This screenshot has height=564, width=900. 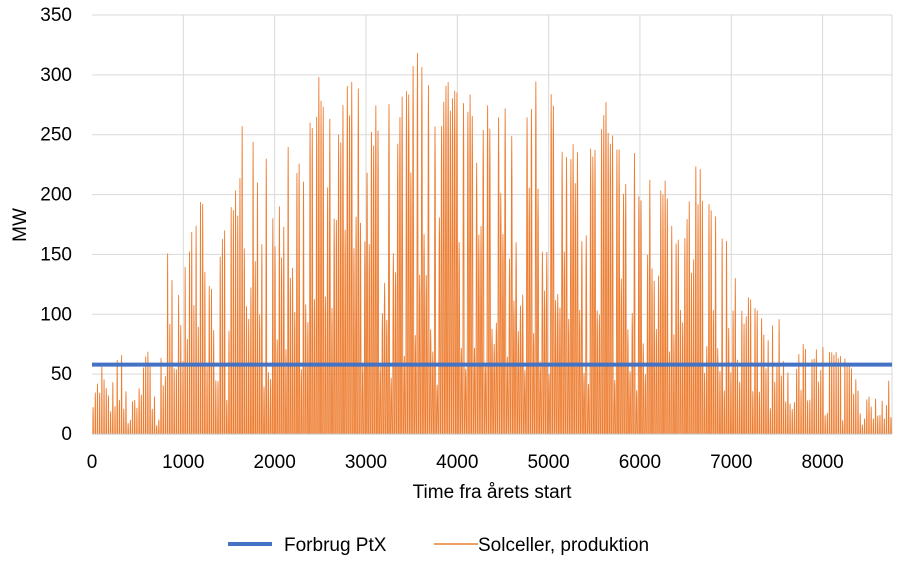 I want to click on y-tick-label: 50, so click(x=61, y=374).